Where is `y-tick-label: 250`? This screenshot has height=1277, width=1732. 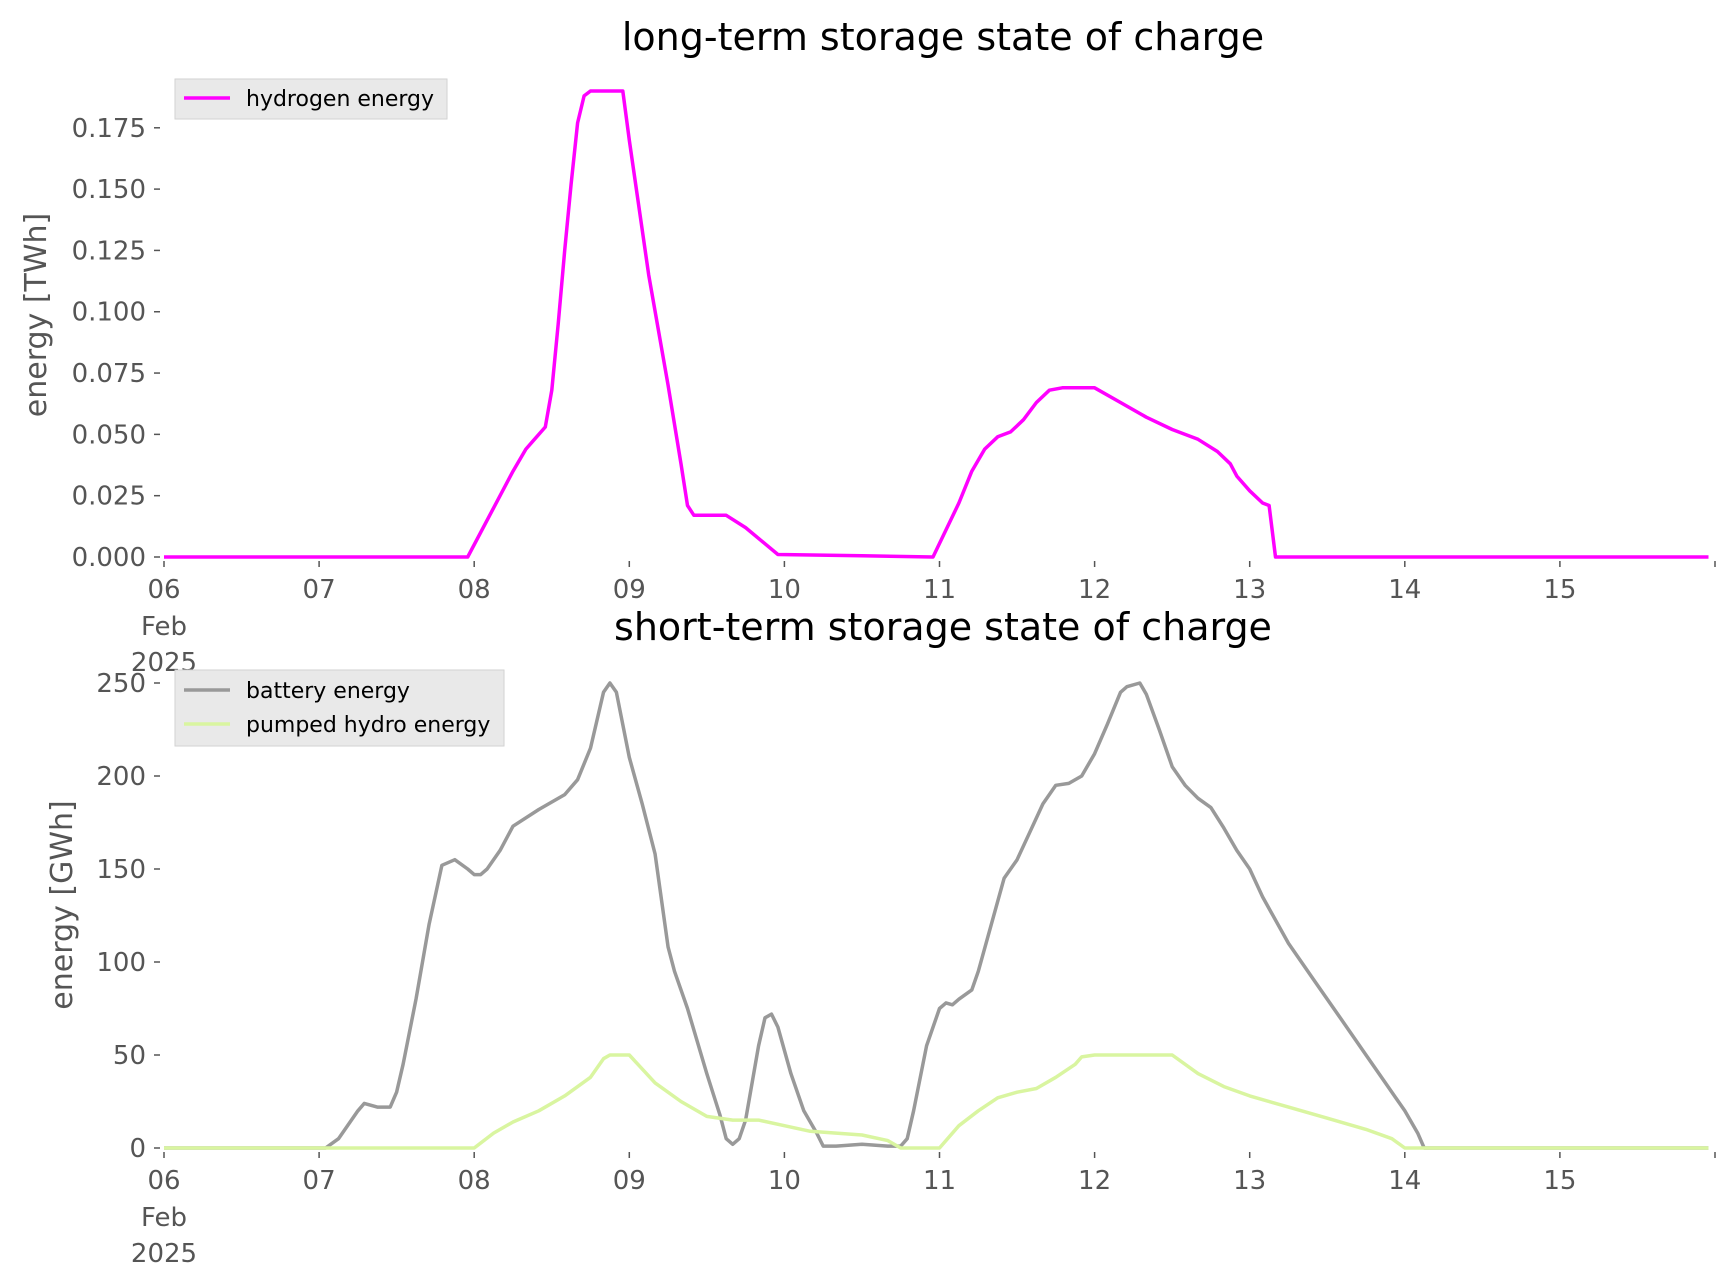 y-tick-label: 250 is located at coordinates (121, 684).